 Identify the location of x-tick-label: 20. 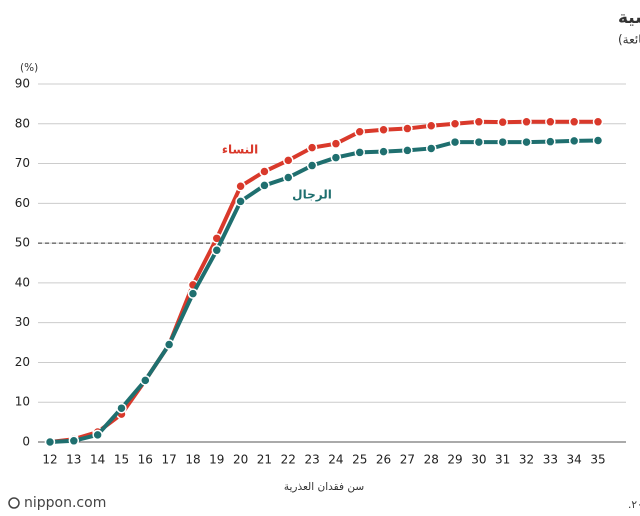
(240, 460).